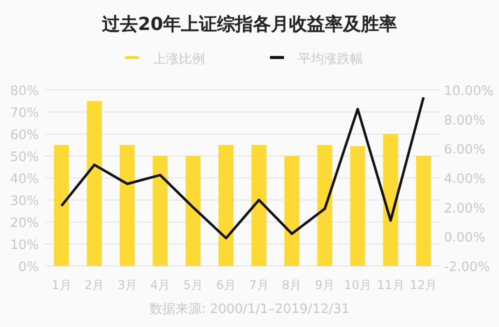  I want to click on chart-title: 过去20年上证综指各月收益率及胜率, so click(249, 24).